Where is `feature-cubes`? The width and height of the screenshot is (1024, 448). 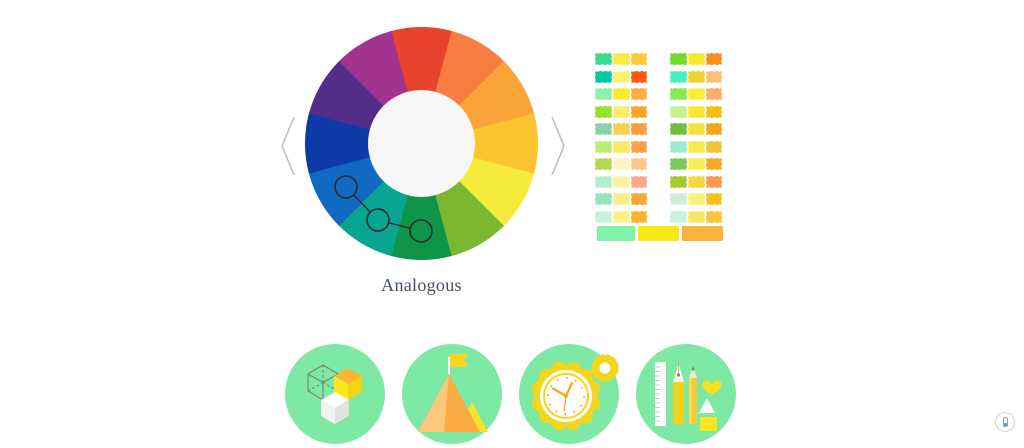
feature-cubes is located at coordinates (335, 394).